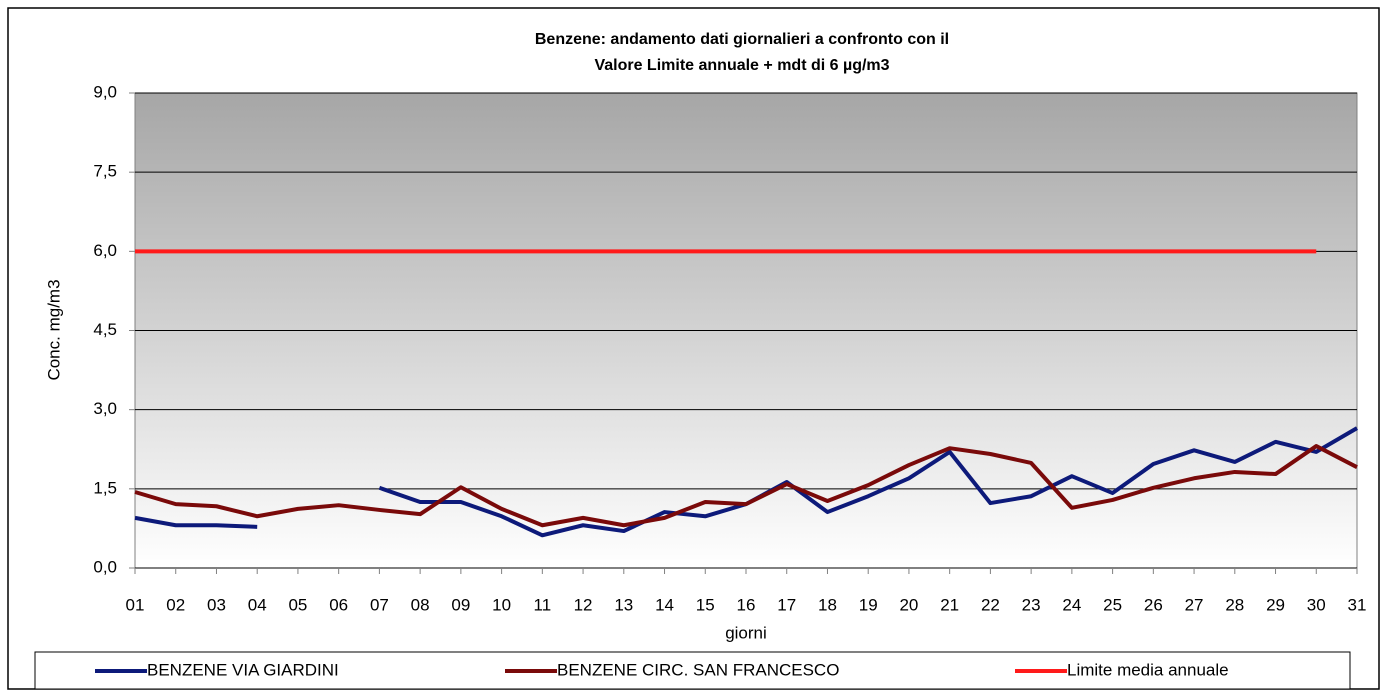  I want to click on x-tick-label: 09, so click(460, 604).